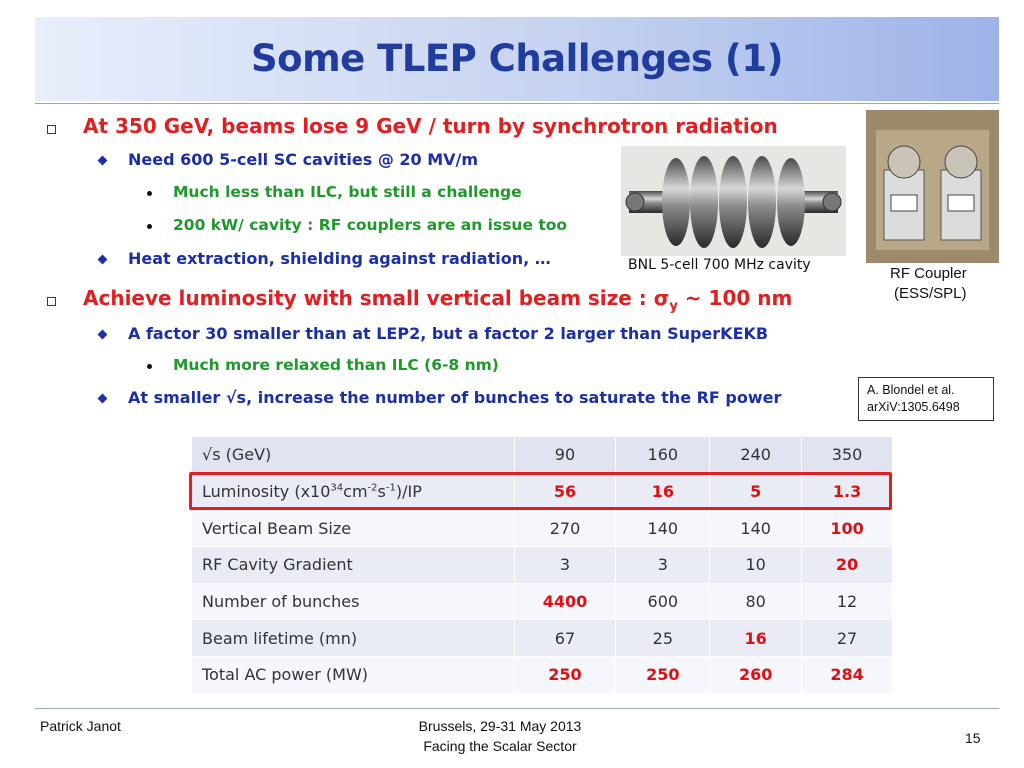  Describe the element at coordinates (756, 455) in the screenshot. I see `header-cell: 240` at that location.